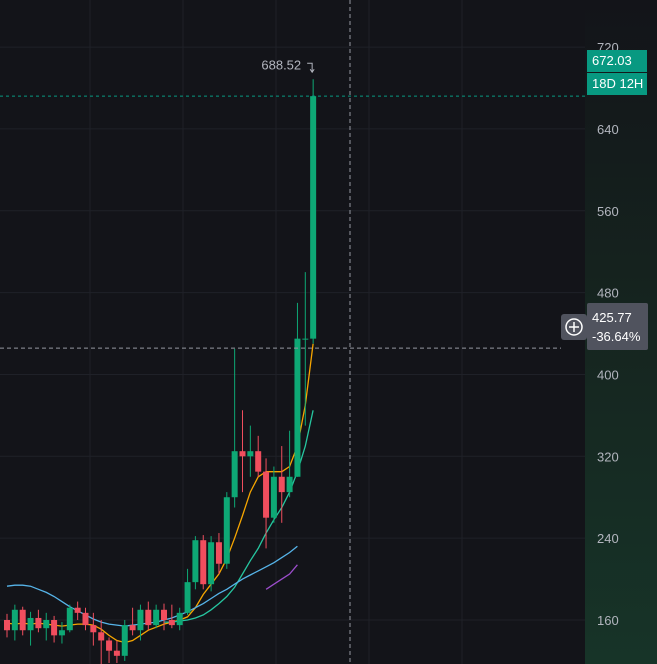 The height and width of the screenshot is (664, 657). I want to click on high-marker: 688.52, so click(288, 65).